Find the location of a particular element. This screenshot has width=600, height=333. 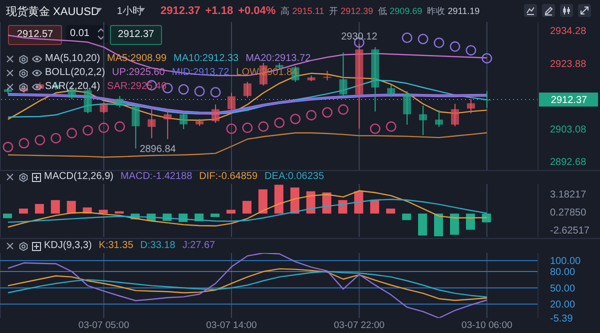

y-tick-label: 100.00 is located at coordinates (566, 262).